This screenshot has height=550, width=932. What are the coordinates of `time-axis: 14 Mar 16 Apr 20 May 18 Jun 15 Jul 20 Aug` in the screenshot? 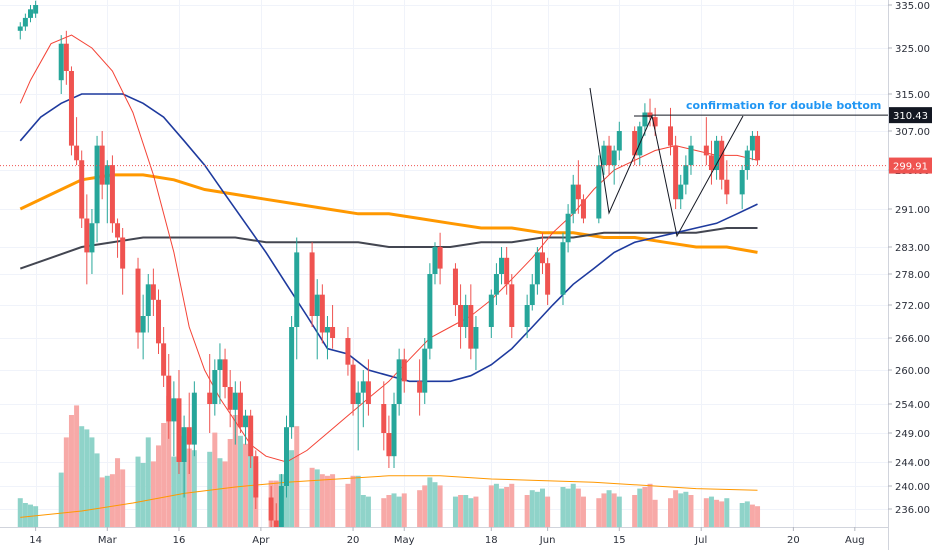 It's located at (447, 536).